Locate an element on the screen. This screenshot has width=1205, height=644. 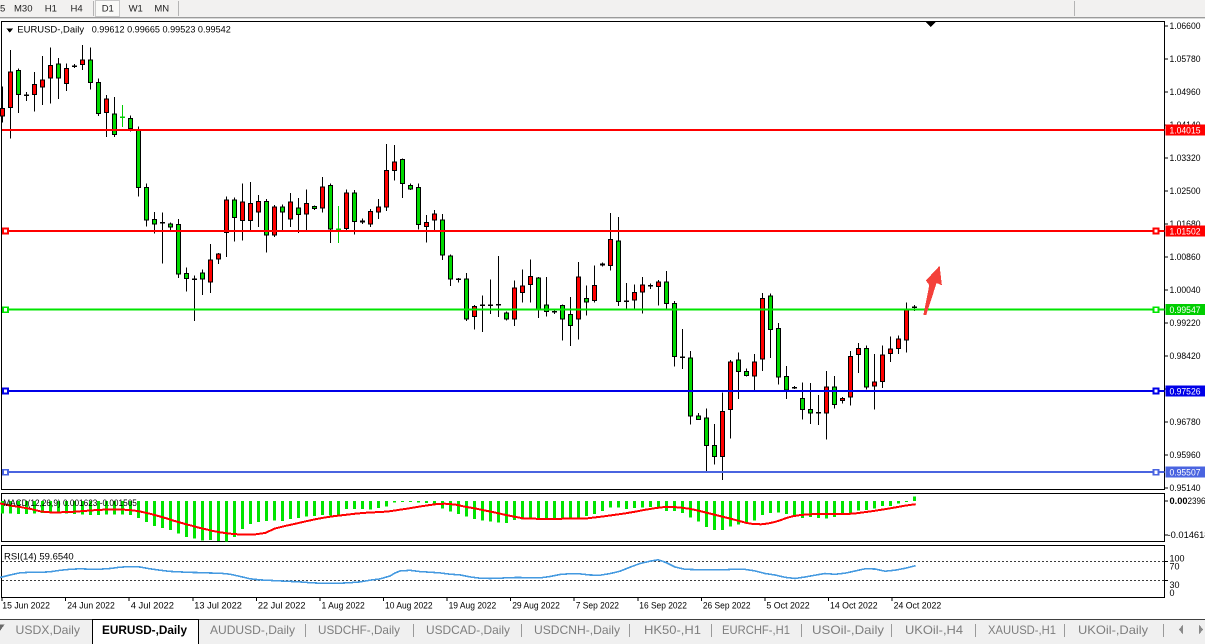
svg-text: 1.00860 is located at coordinates (1185, 257).